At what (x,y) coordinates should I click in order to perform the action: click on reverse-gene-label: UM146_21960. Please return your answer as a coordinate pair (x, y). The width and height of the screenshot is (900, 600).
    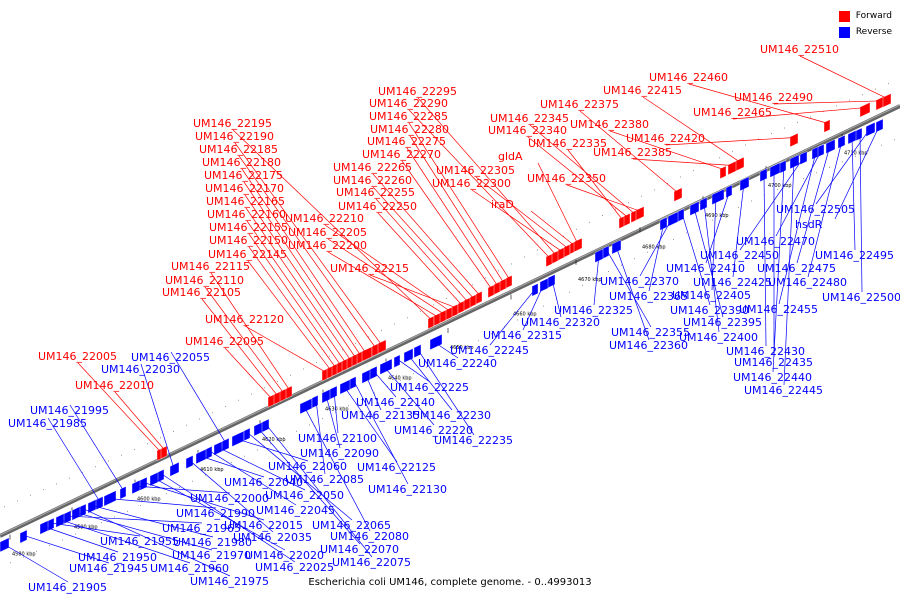
    Looking at the image, I should click on (189, 568).